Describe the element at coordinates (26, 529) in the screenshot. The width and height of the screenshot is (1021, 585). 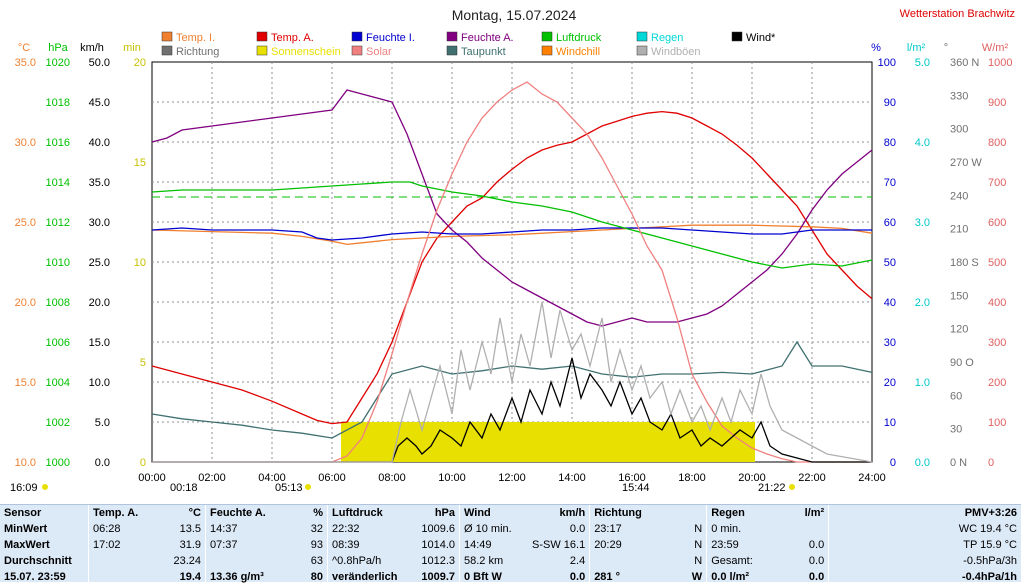
I see `stats-cell: MinWert` at that location.